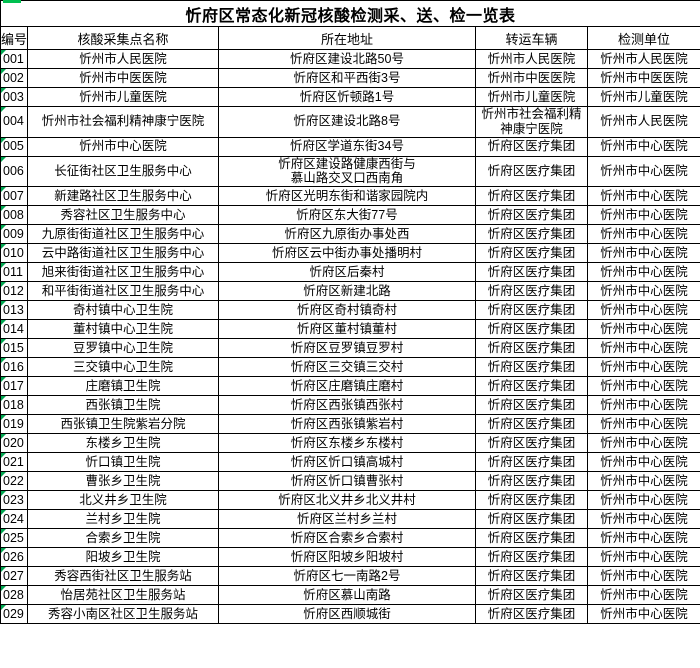 The image size is (700, 668). I want to click on cell-address: 忻府区新建北路, so click(347, 291).